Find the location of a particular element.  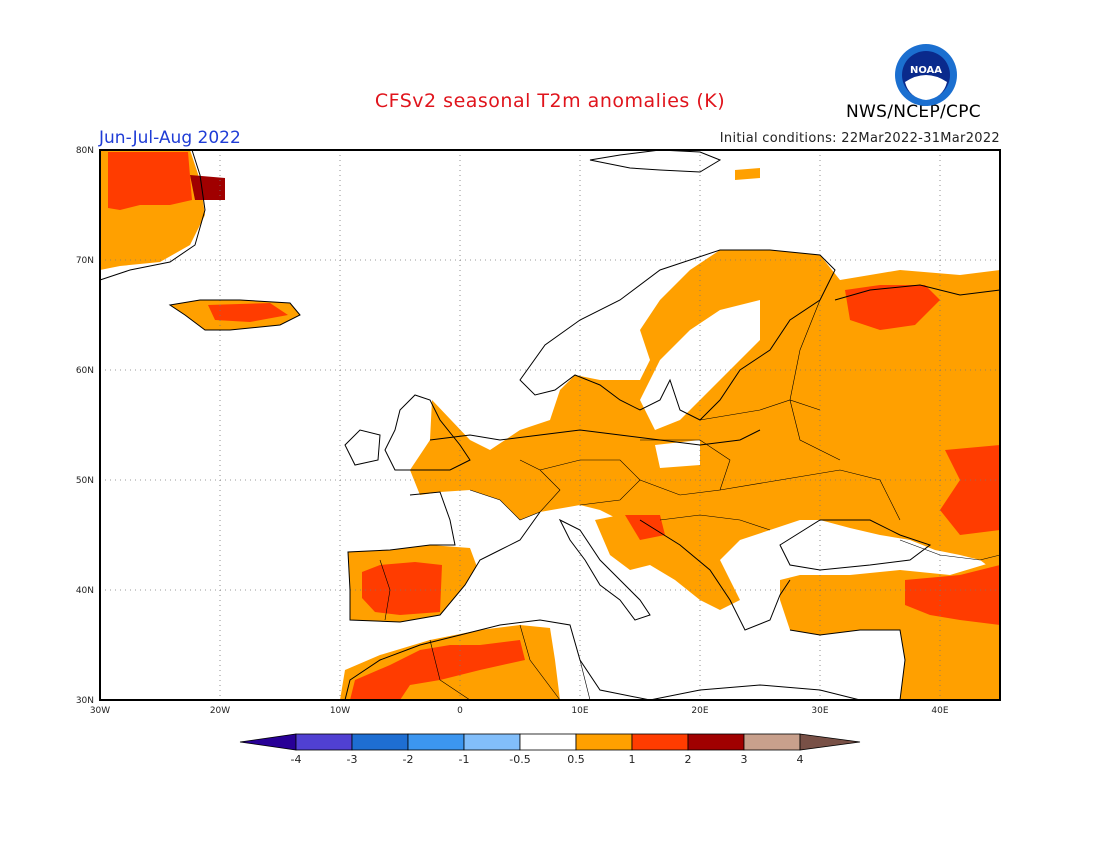

strong-anomaly-caucasus is located at coordinates (952, 595).